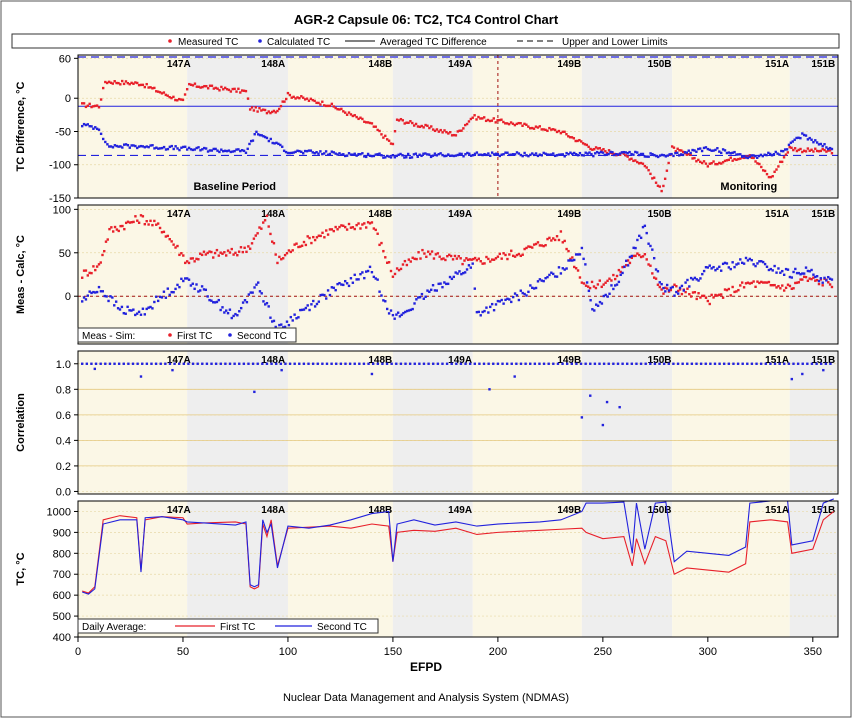 The width and height of the screenshot is (852, 723). I want to click on panel4-legend-second-label: Second TC, so click(342, 627).